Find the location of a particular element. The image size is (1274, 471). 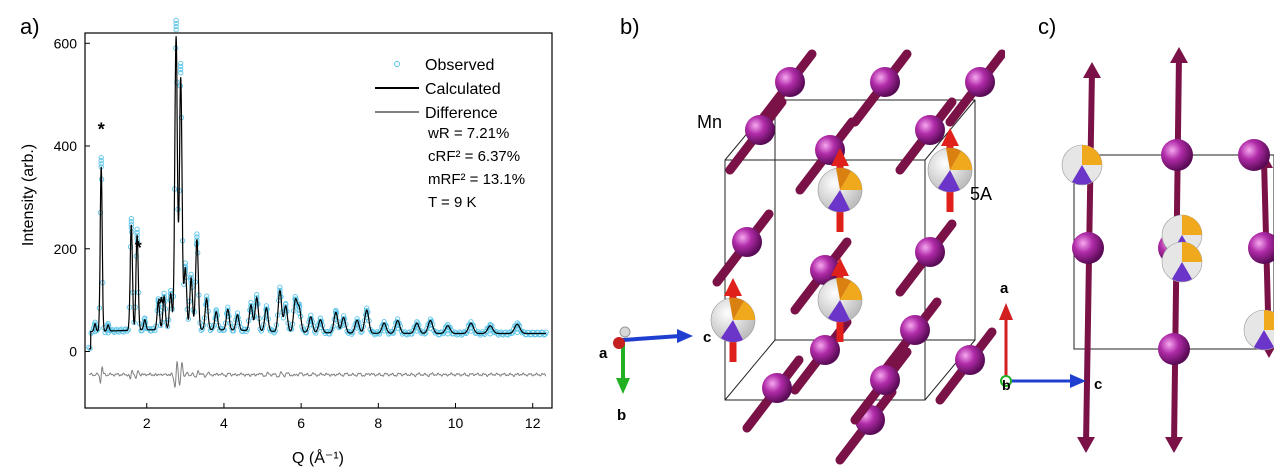

axes-triad-b: a c b is located at coordinates (655, 375).